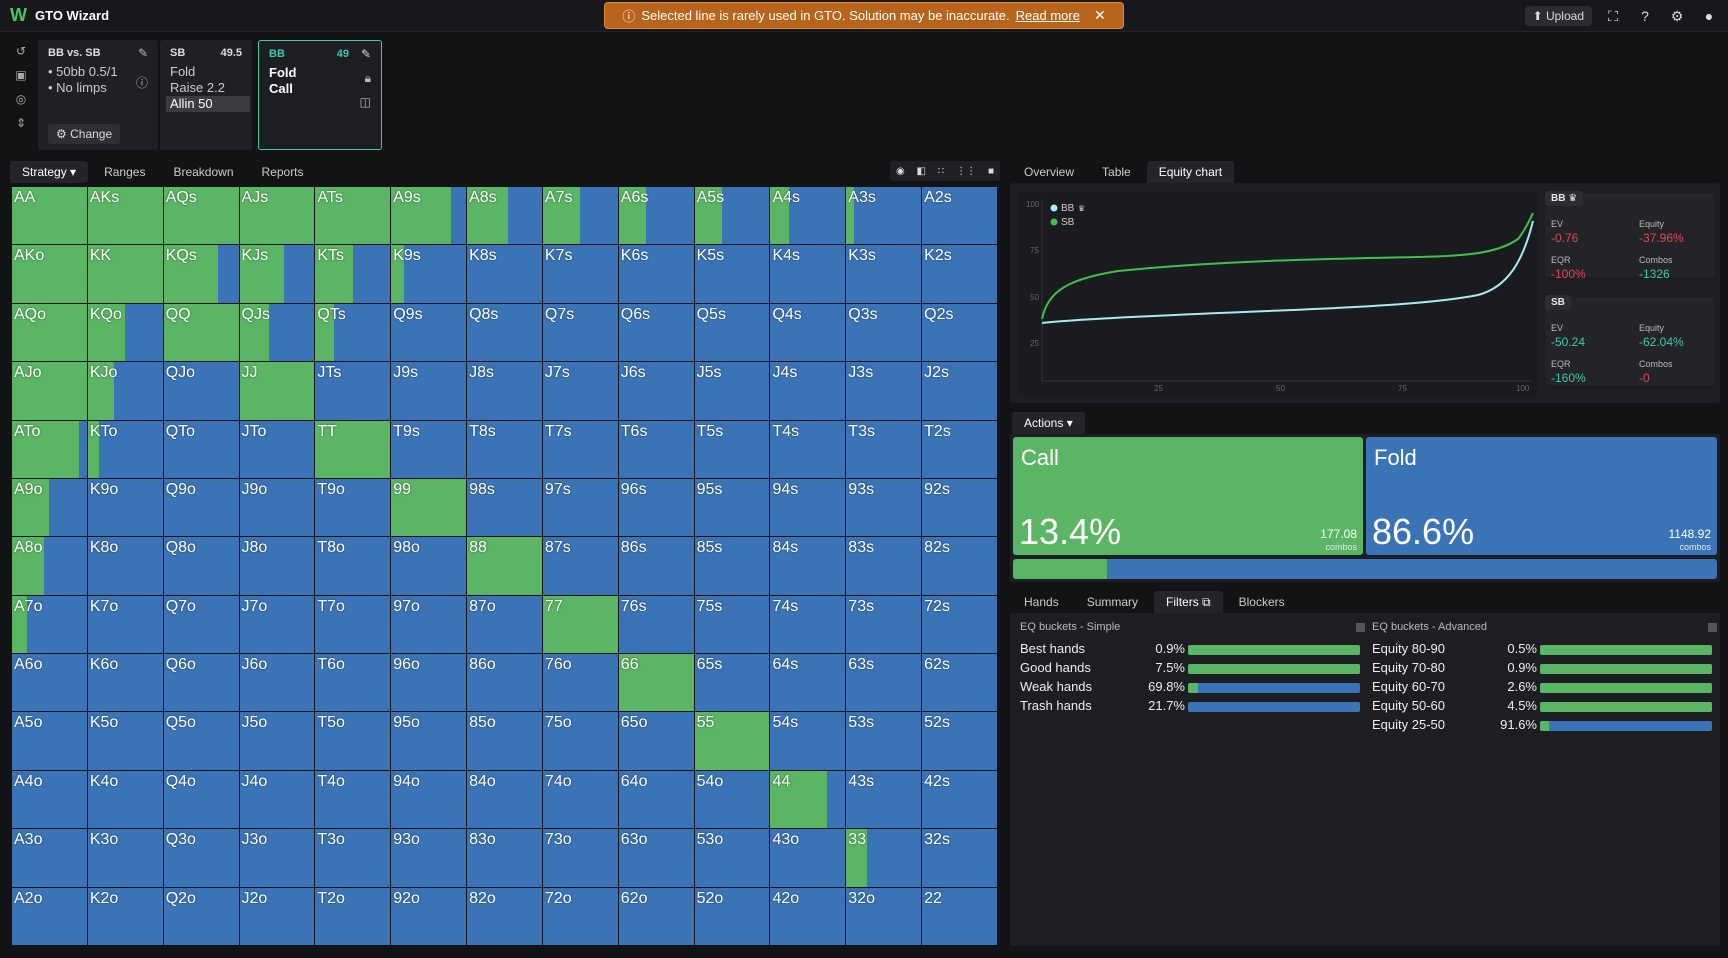 This screenshot has width=1728, height=958. What do you see at coordinates (656, 799) in the screenshot?
I see `hand-cell: 64o` at bounding box center [656, 799].